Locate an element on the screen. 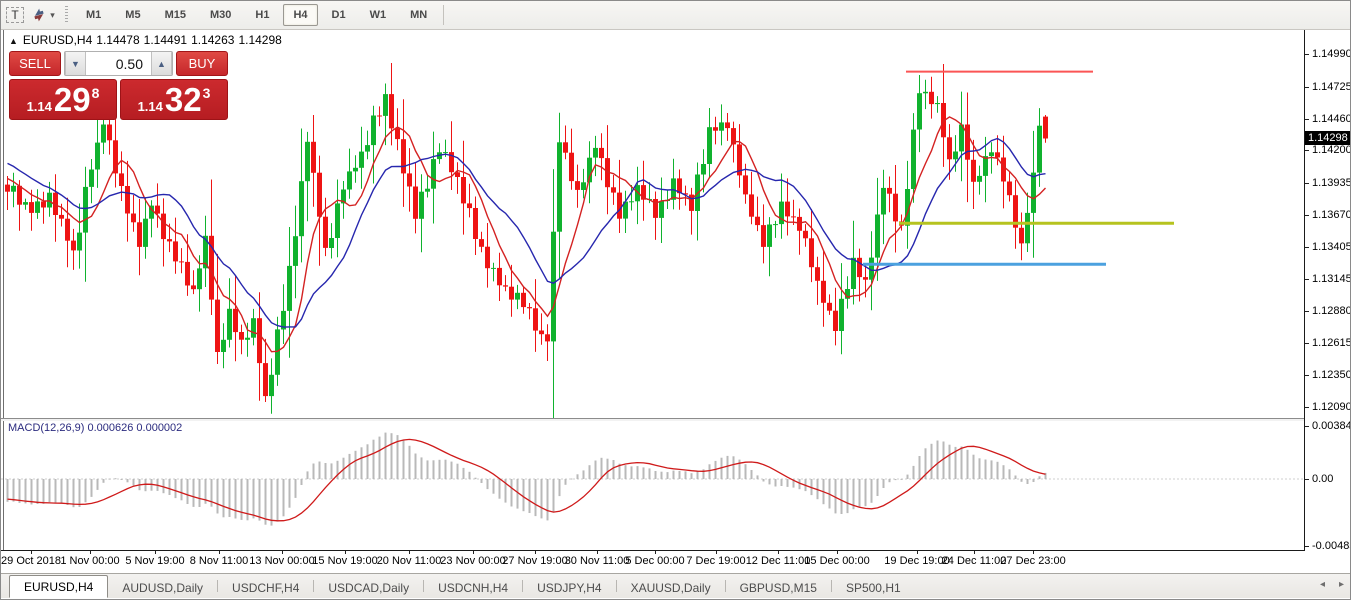  tab-scroll-right-icon: ▸ is located at coordinates (1341, 584).